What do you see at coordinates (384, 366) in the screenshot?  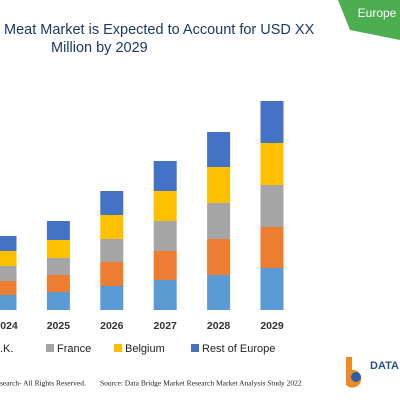 I see `logo-text: DATA` at bounding box center [384, 366].